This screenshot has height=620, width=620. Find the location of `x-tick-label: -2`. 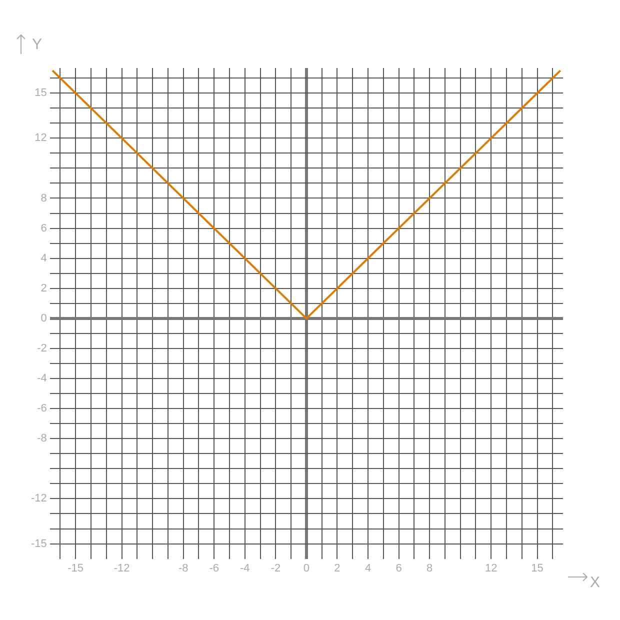

x-tick-label: -2 is located at coordinates (275, 568).